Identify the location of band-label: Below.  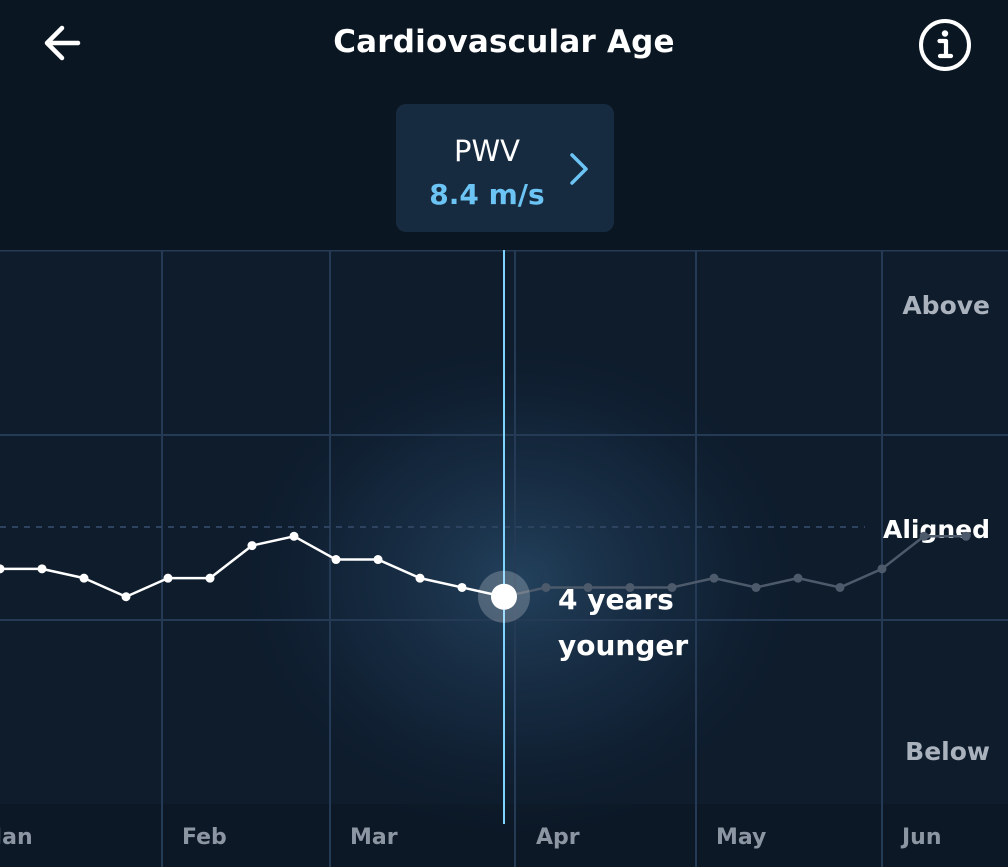
(947, 751).